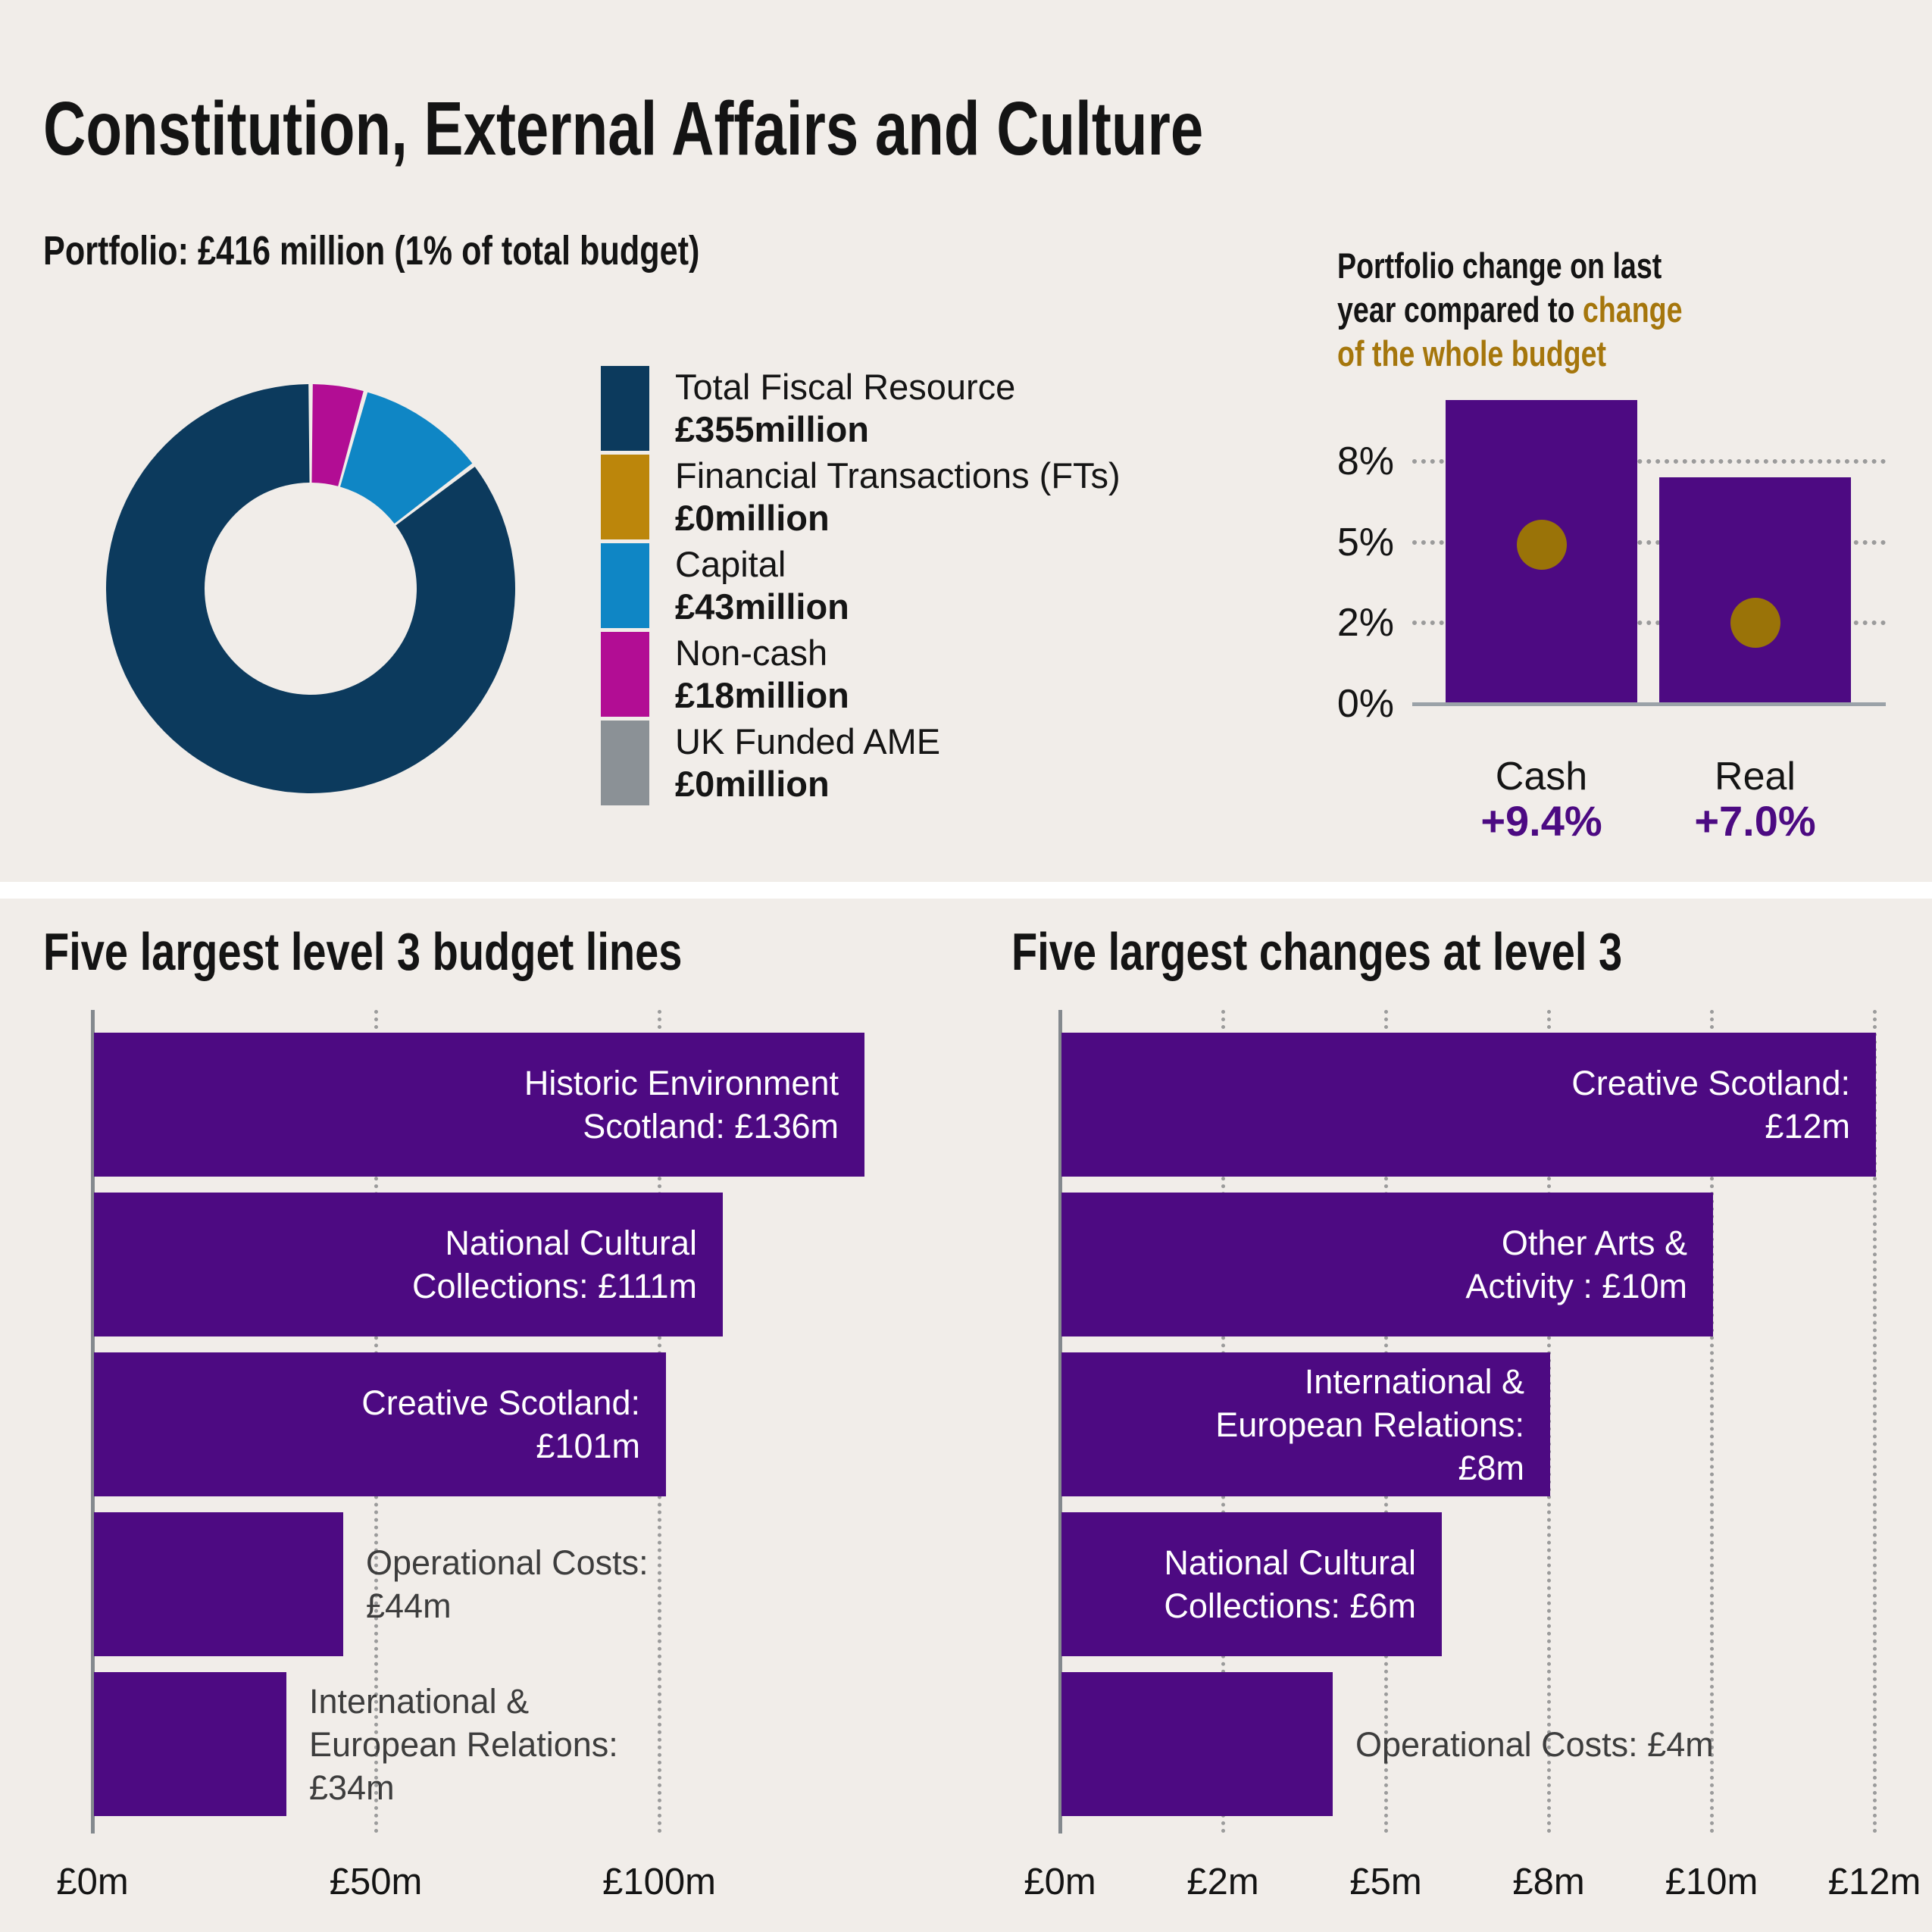  I want to click on bar-label: Operational Costs: £44m, so click(578, 1584).